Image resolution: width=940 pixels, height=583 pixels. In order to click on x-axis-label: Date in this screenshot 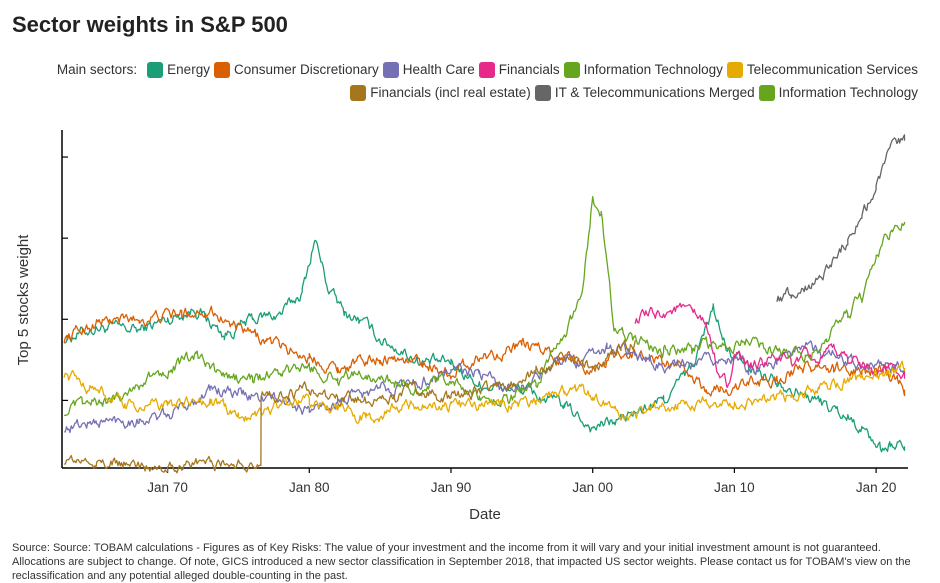, I will do `click(485, 514)`.